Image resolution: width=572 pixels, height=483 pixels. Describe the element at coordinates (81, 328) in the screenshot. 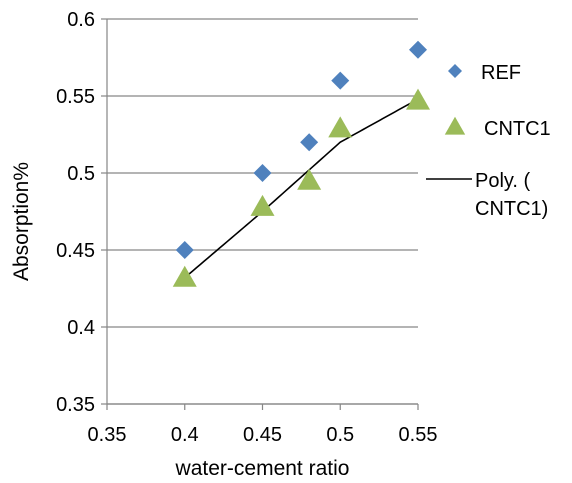

I see `y-tick-label-0.4: 0.4` at that location.